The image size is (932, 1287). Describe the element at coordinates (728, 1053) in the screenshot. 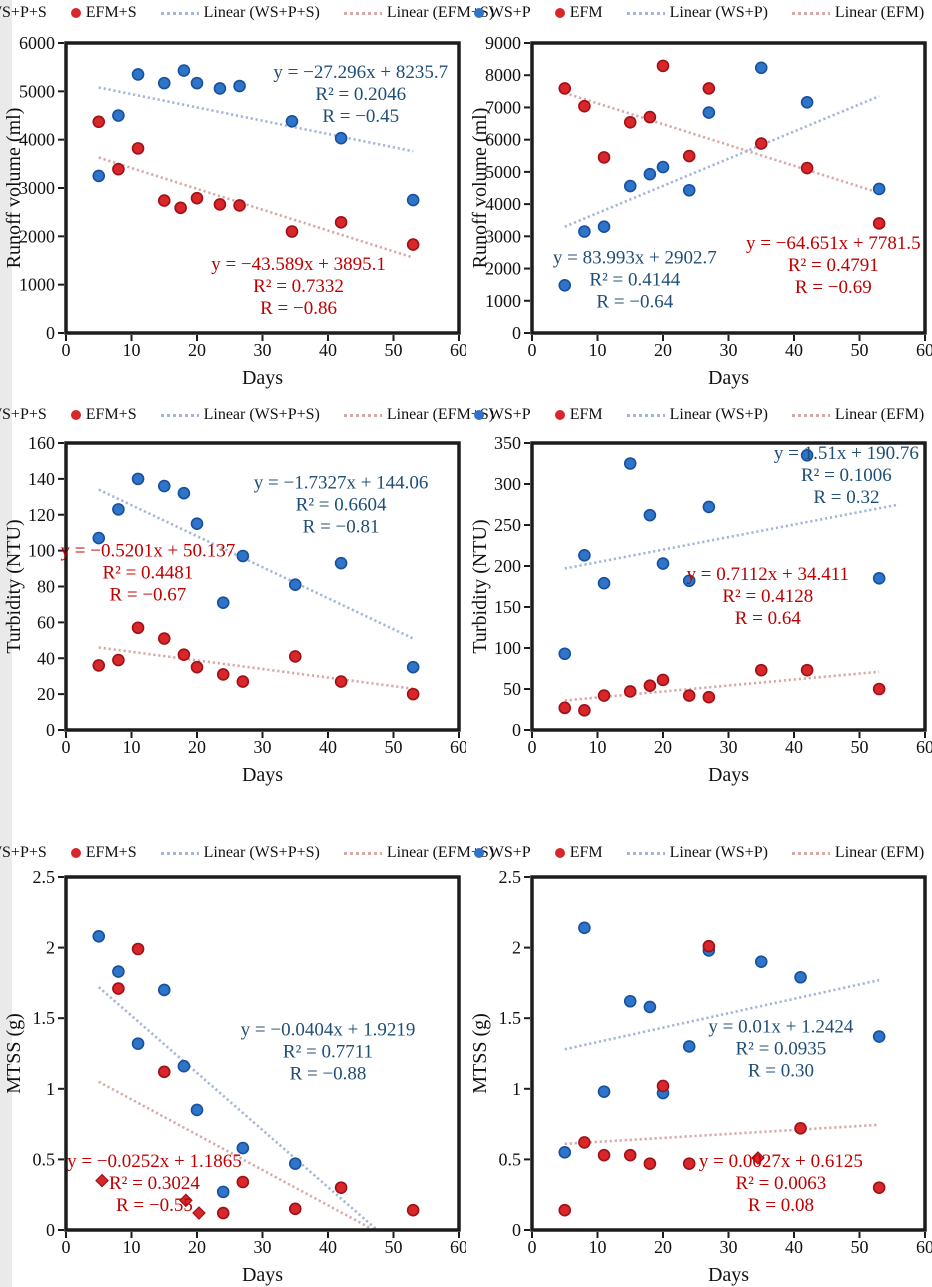

I see `plot-frame` at that location.